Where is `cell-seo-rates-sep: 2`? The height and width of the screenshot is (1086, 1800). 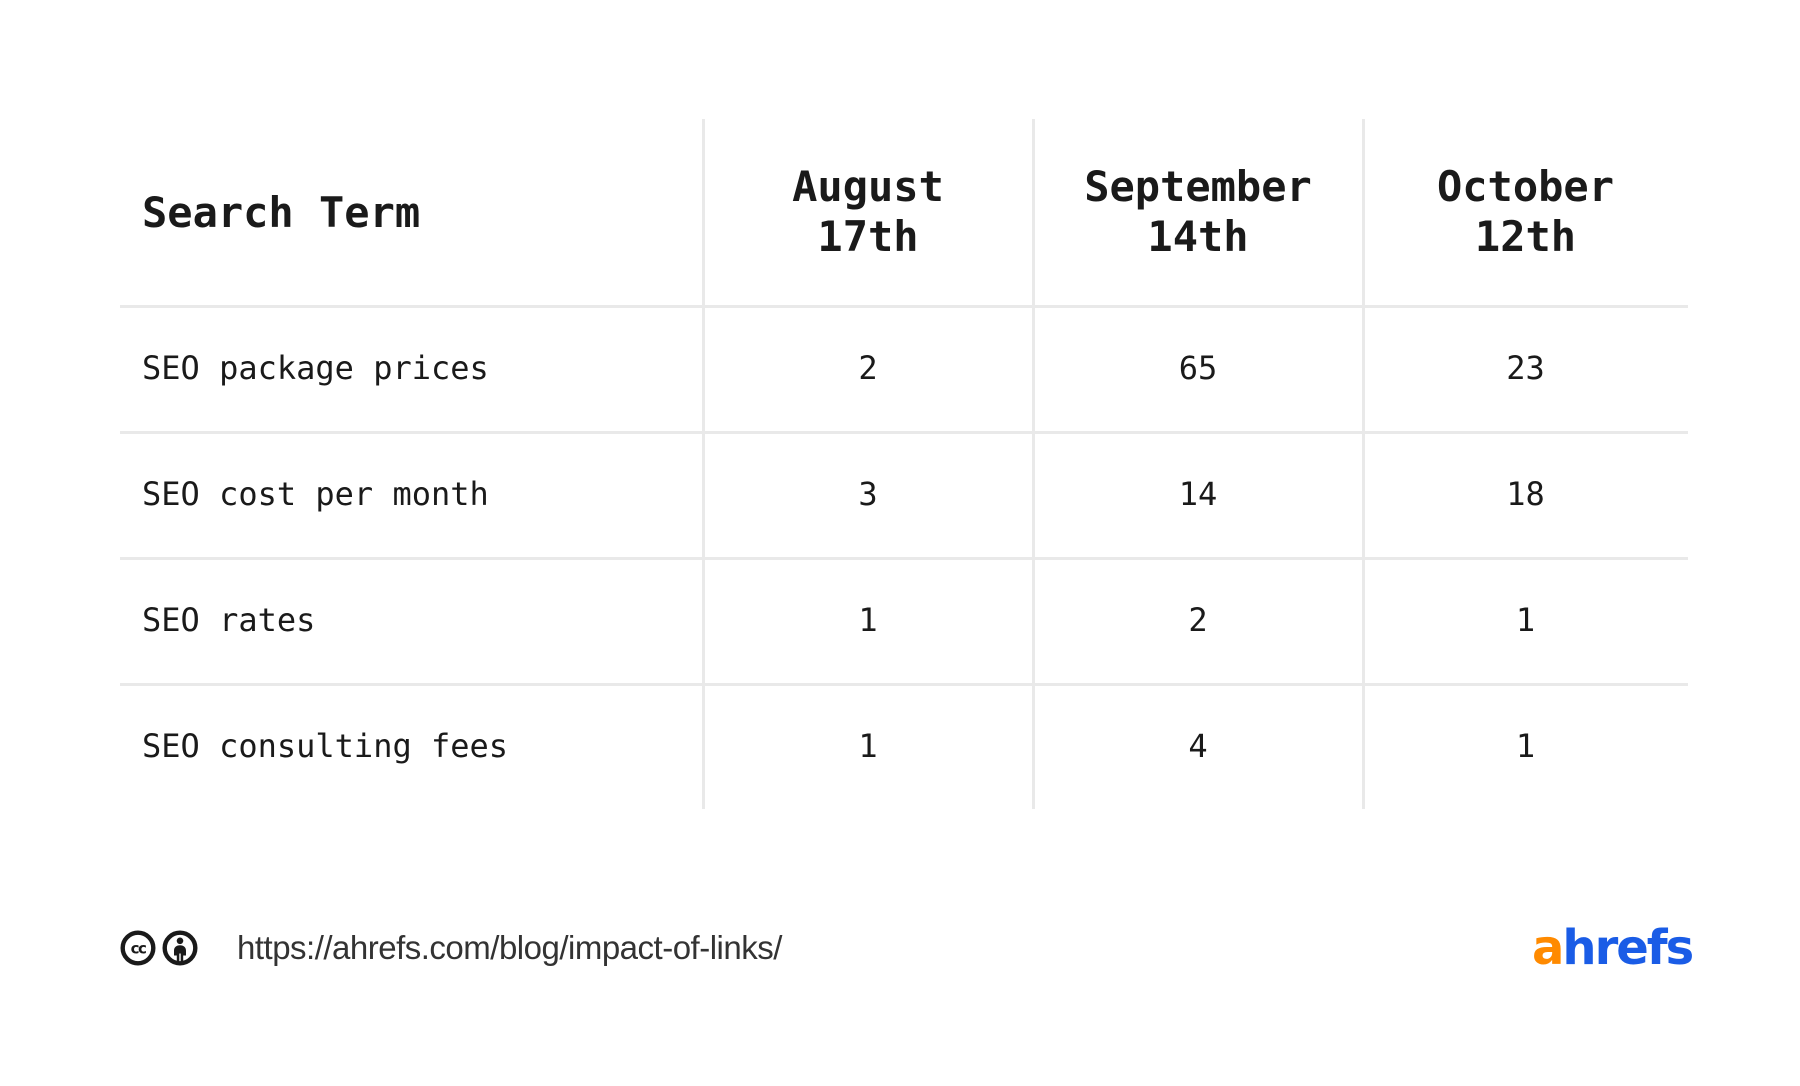
cell-seo-rates-sep: 2 is located at coordinates (1198, 620).